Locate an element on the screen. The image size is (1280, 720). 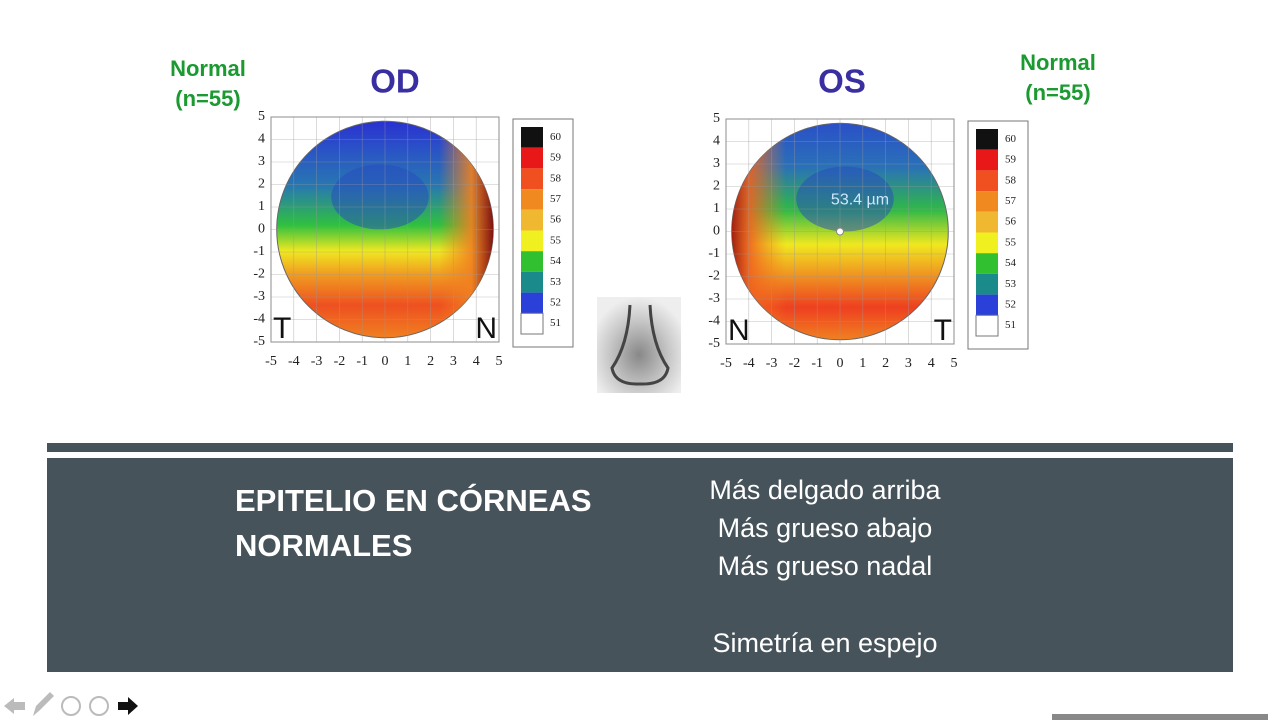
y-tick-label: -3 is located at coordinates (259, 296).